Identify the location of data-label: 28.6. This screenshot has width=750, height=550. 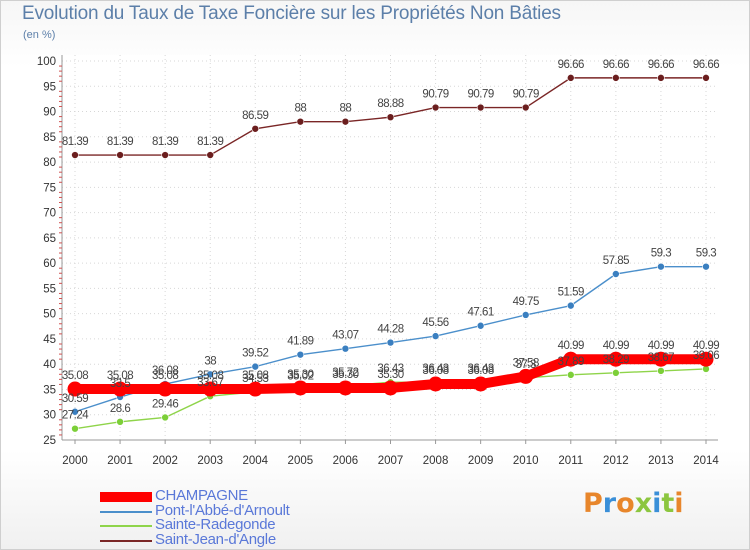
(120, 409).